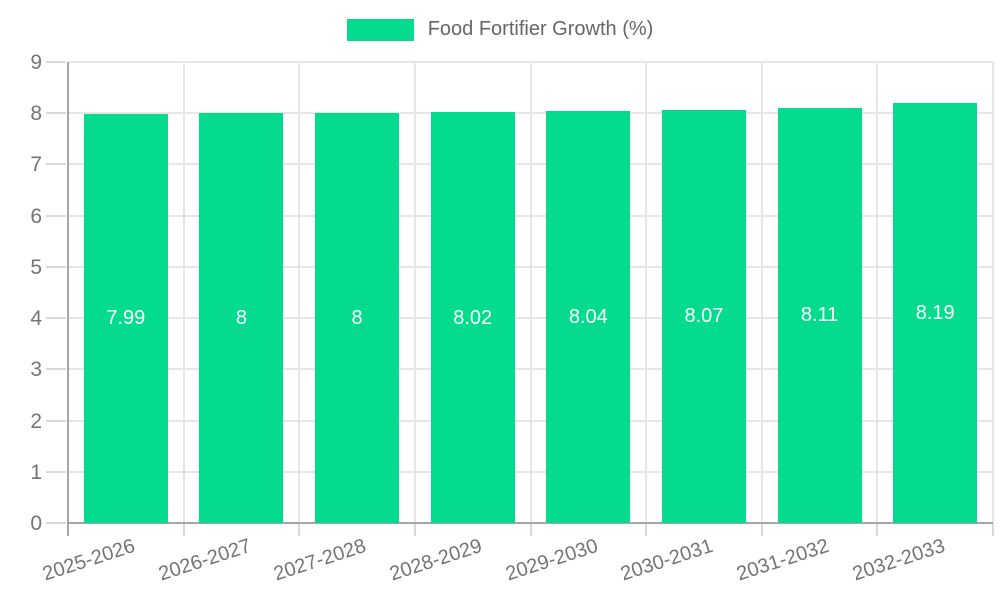 This screenshot has width=1000, height=600. I want to click on y-tick-label: 4, so click(36, 319).